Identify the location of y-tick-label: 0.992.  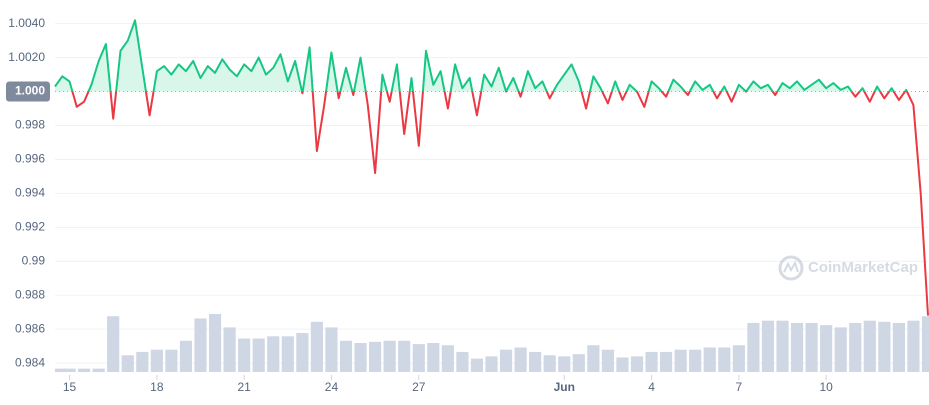
(30, 227).